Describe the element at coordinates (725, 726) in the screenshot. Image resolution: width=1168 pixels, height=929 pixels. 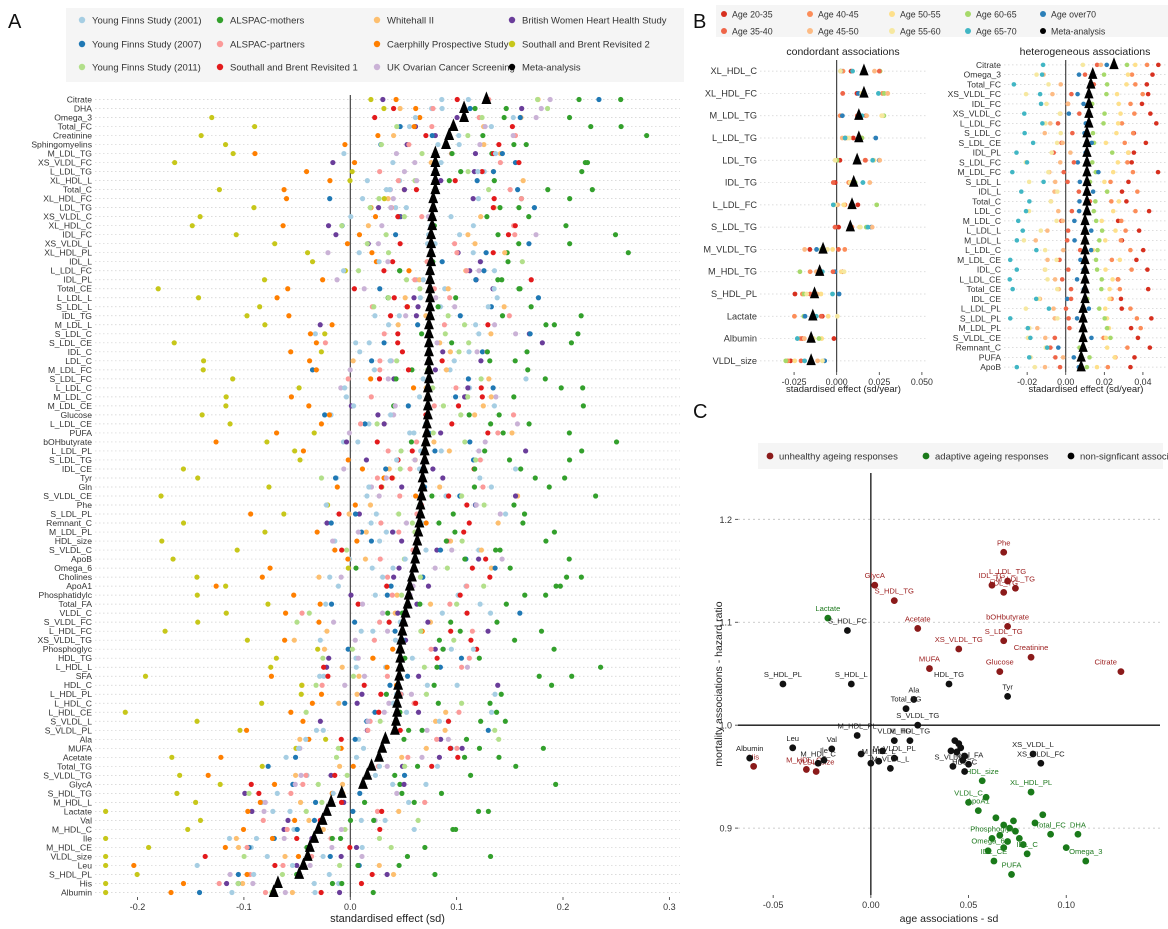
I see `y-tick-label: 1.0` at that location.